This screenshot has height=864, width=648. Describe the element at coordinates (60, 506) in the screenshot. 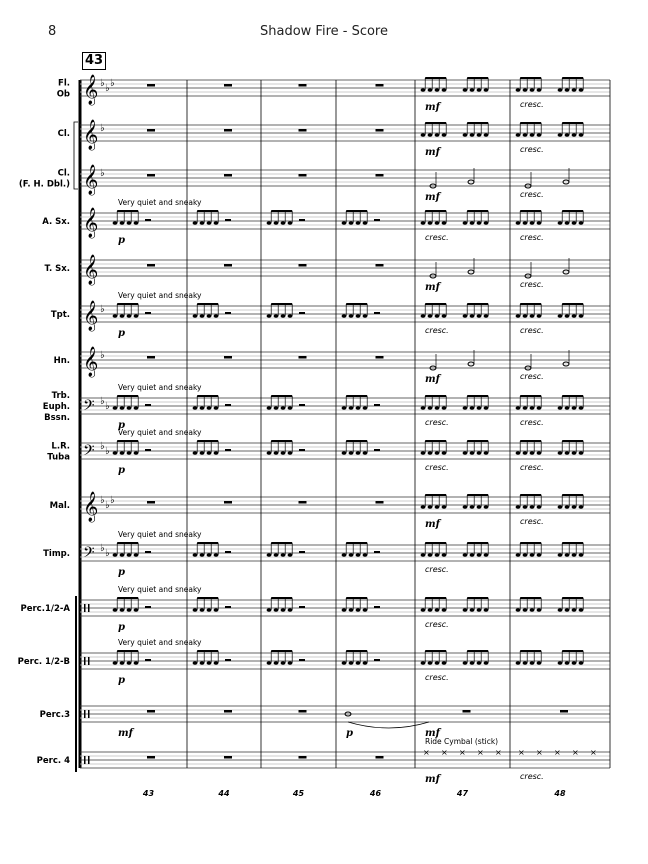

I see `instrument-label: Mal.` at that location.